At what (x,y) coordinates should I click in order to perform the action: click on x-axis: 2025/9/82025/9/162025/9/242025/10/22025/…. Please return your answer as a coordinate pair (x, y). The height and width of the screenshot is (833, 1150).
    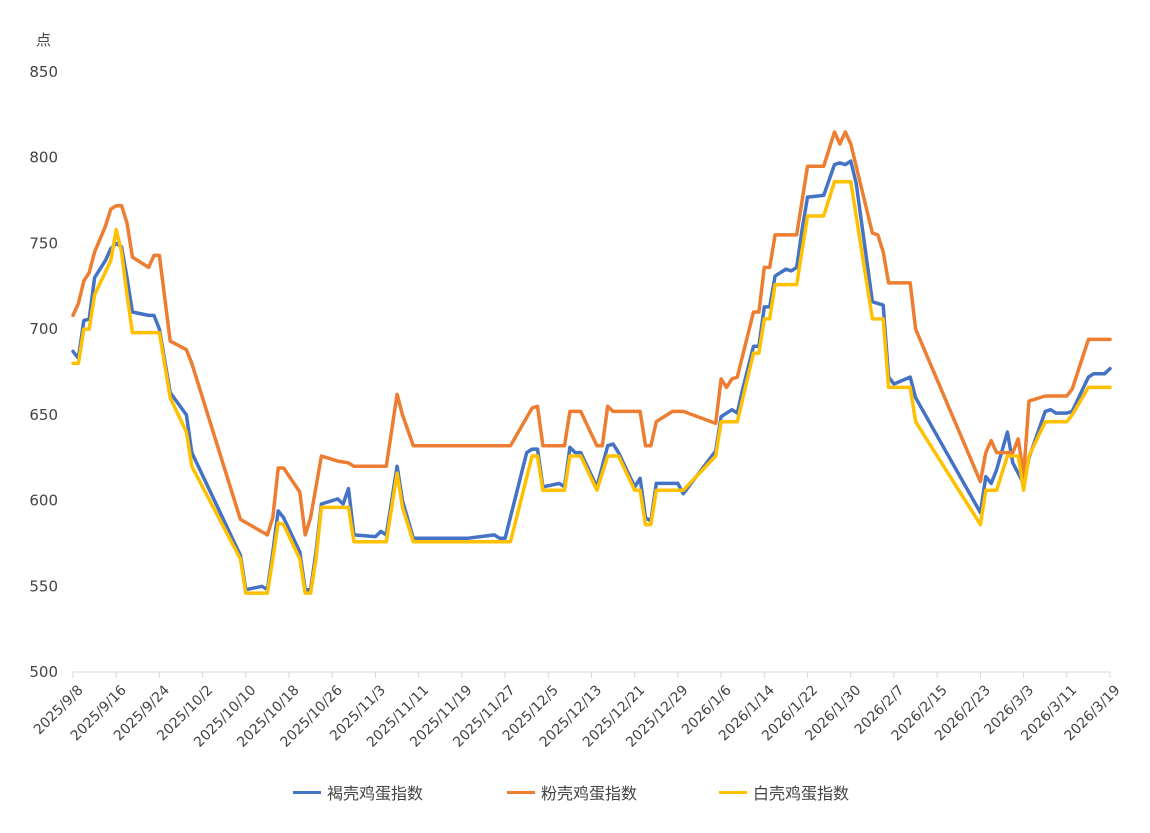
    Looking at the image, I should click on (577, 711).